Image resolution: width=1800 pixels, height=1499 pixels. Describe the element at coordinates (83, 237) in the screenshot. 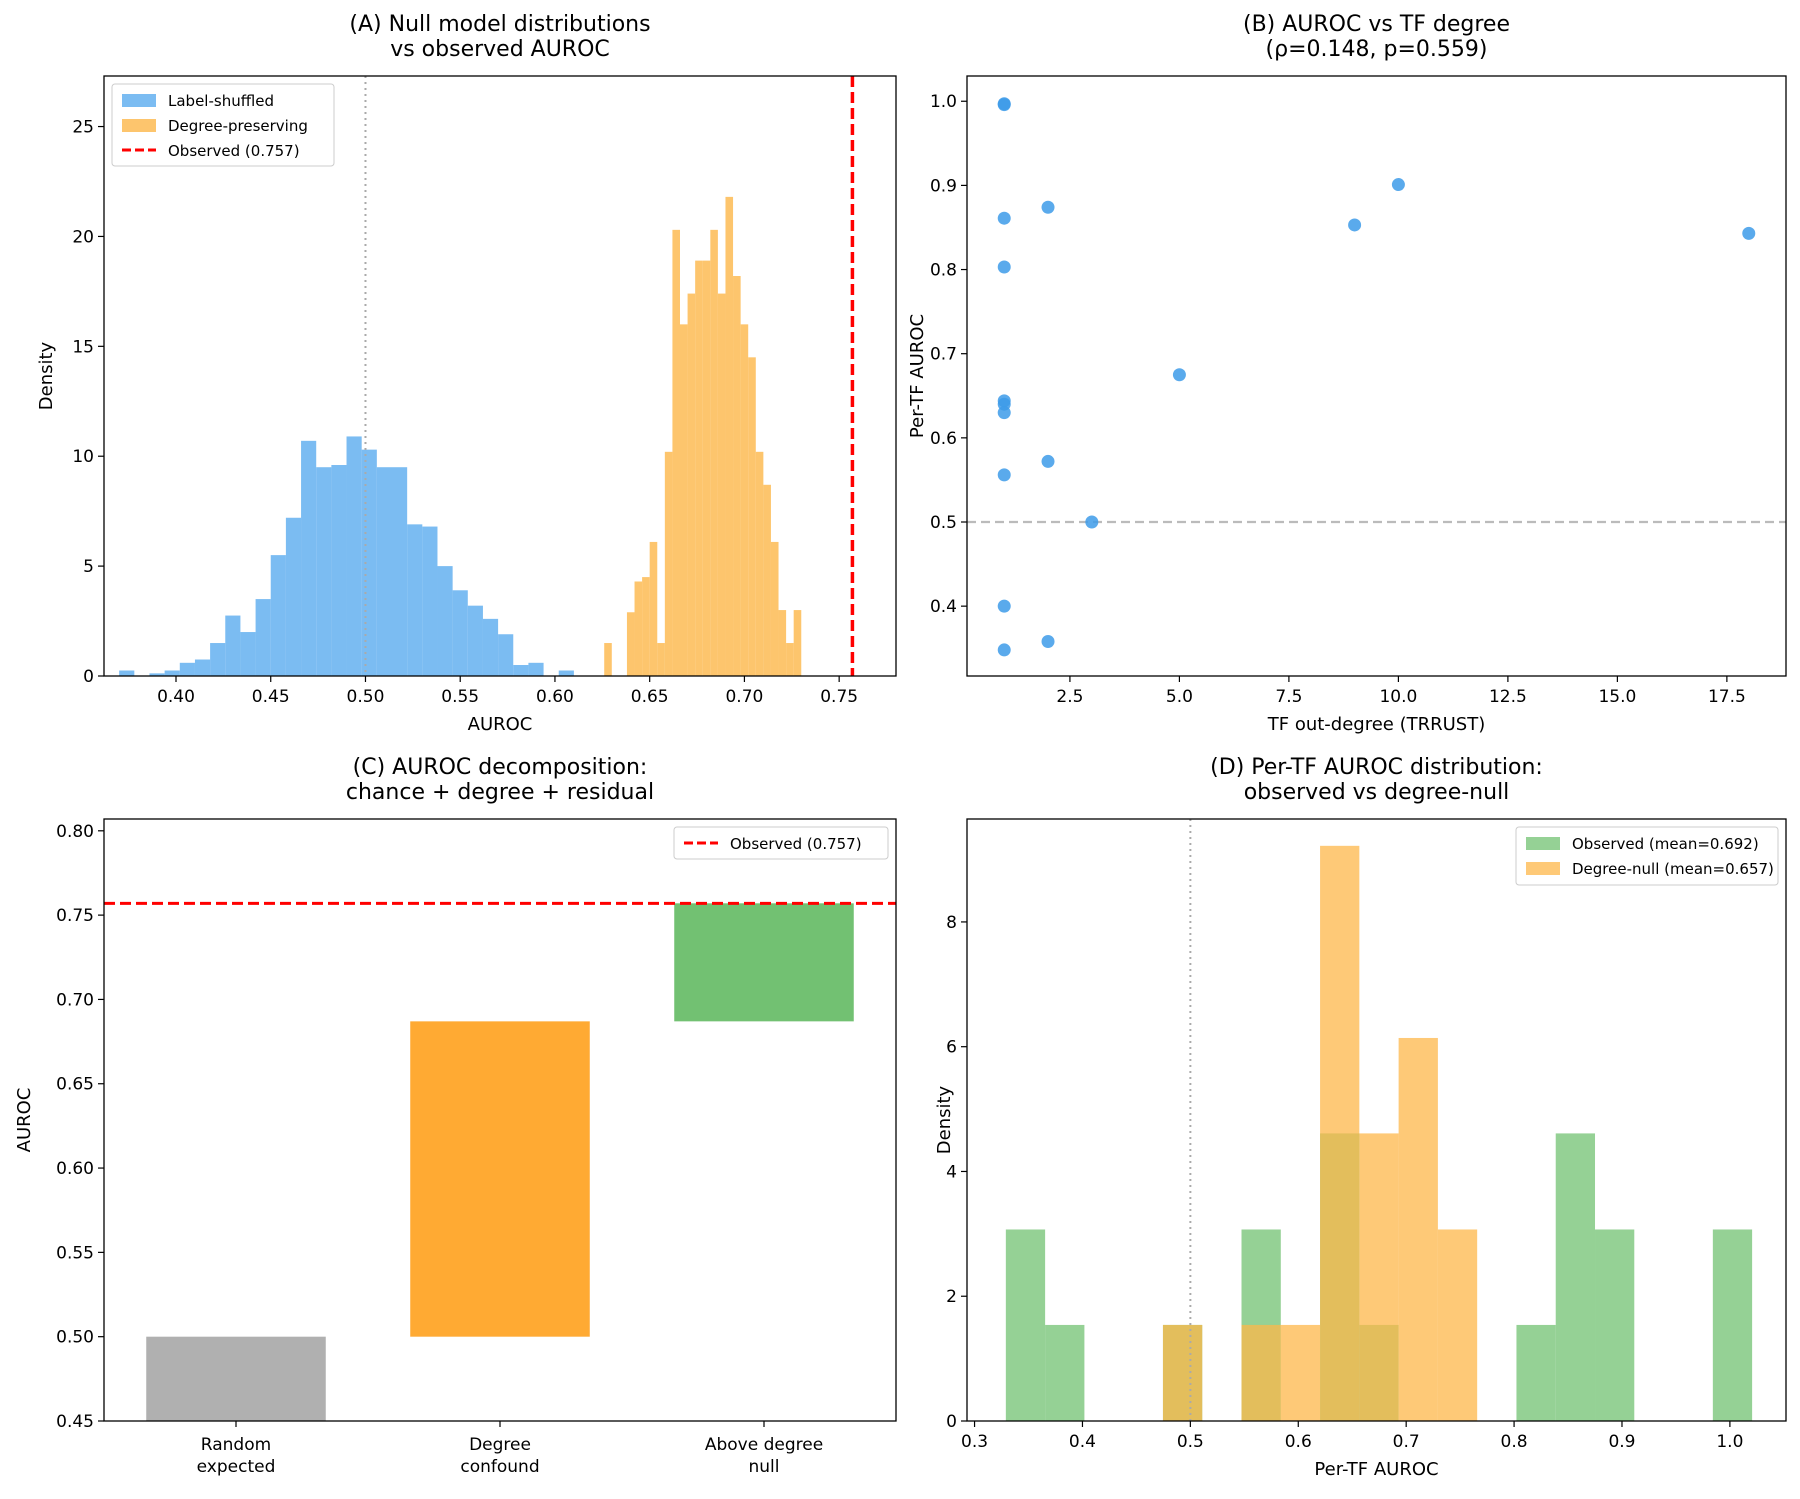

I see `y-tick-label: 20` at that location.